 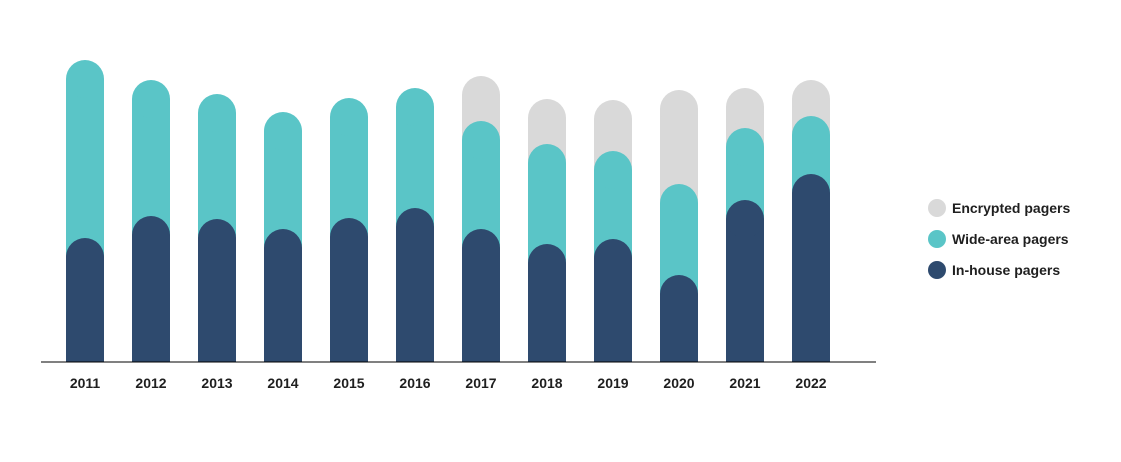 I want to click on x-tick-label-2021: 2021, so click(x=744, y=383).